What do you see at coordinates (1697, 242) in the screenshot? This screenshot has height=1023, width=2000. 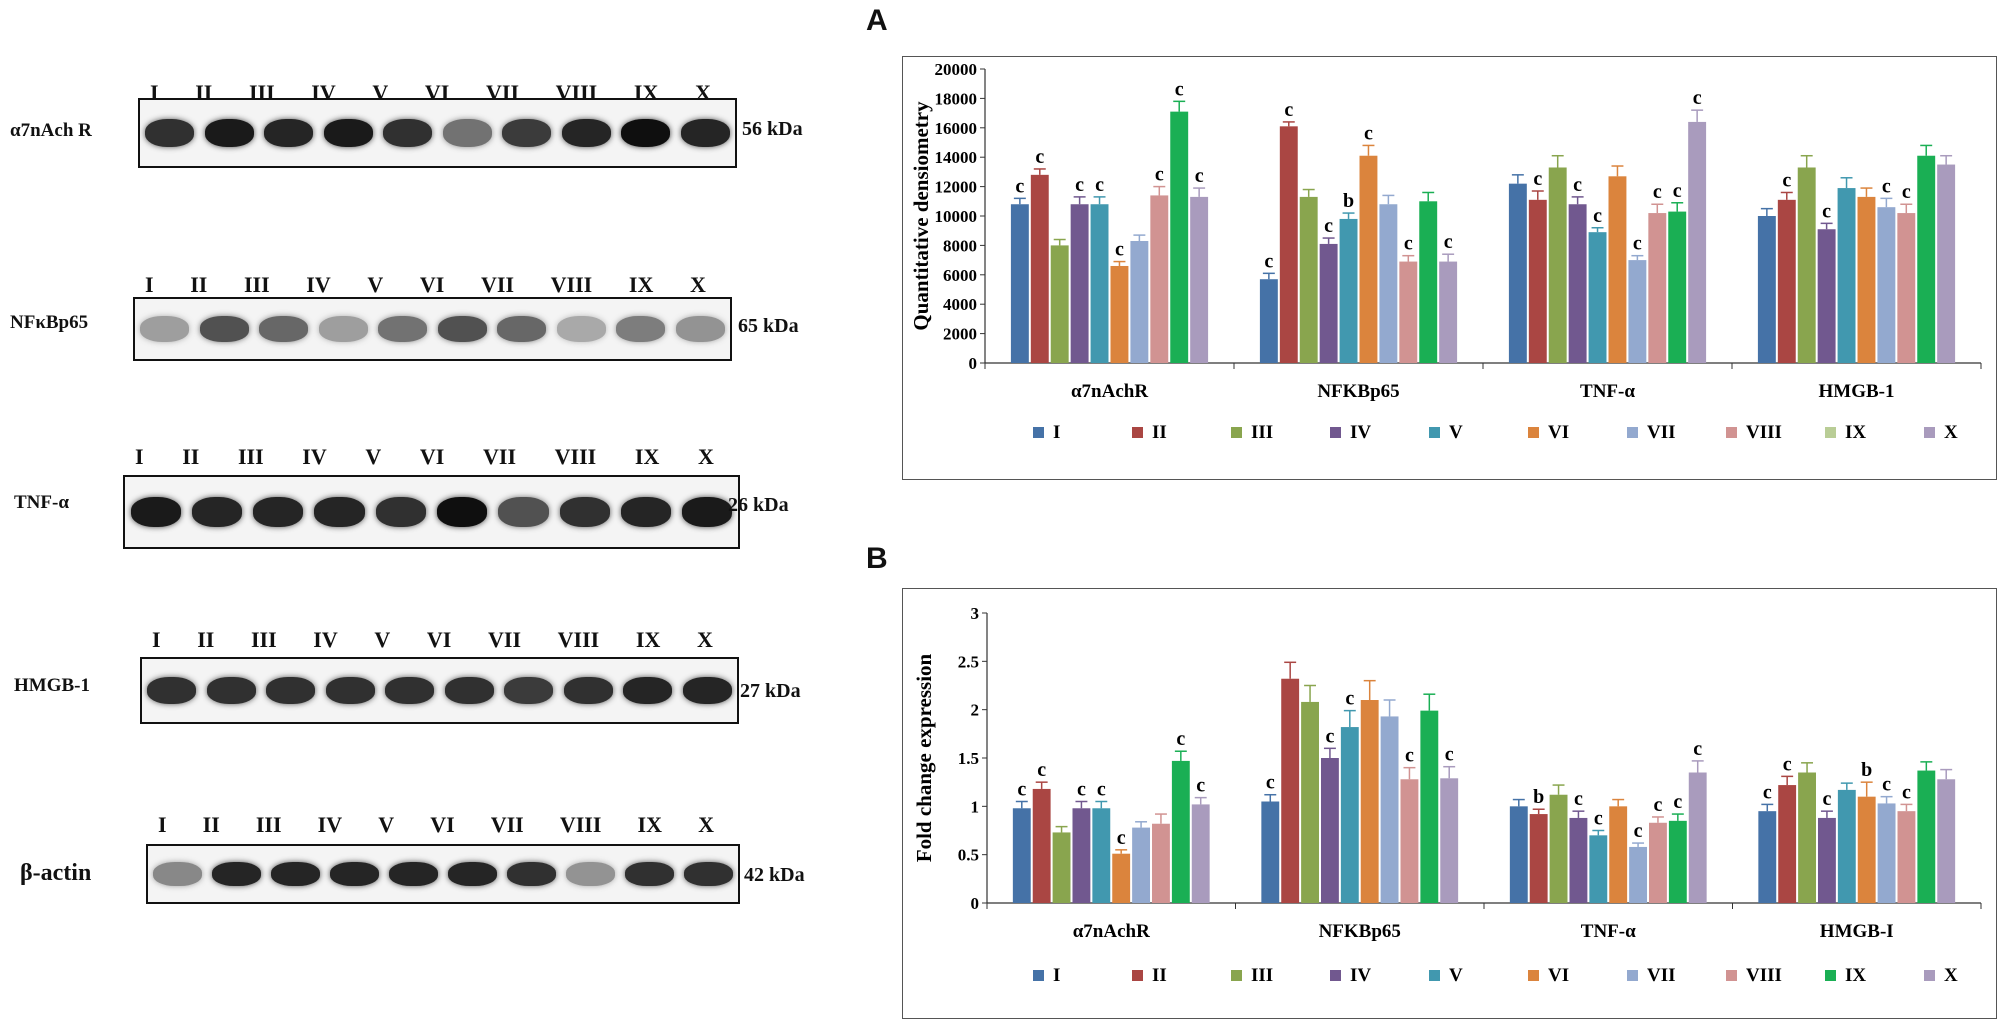 I see `bar-X-TNF-α` at bounding box center [1697, 242].